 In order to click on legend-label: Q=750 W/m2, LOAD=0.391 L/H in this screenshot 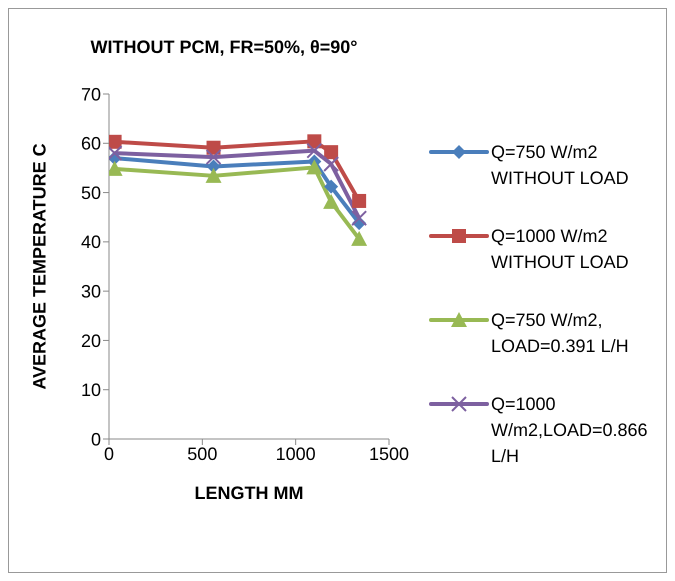, I will do `click(560, 333)`.